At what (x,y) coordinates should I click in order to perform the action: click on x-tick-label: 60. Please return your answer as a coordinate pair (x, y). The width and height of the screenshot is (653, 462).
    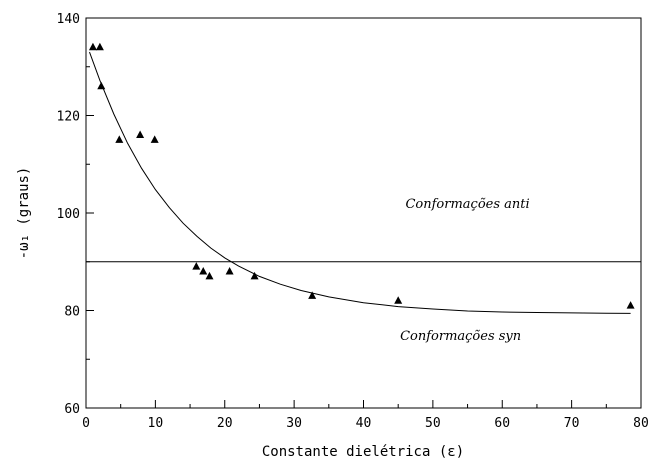
    Looking at the image, I should click on (502, 423).